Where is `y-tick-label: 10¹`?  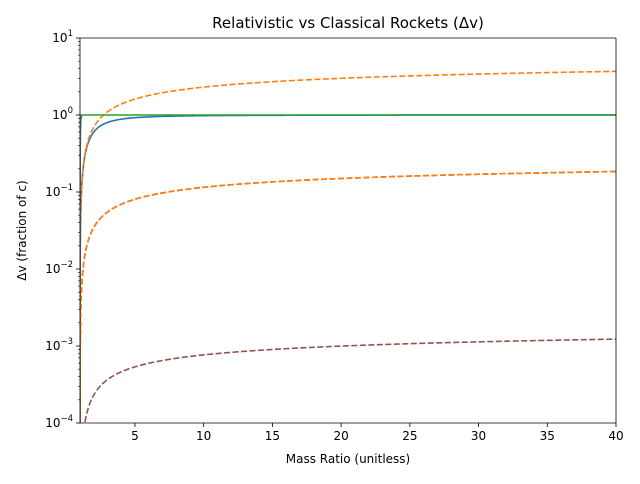 y-tick-label: 10¹ is located at coordinates (62, 37).